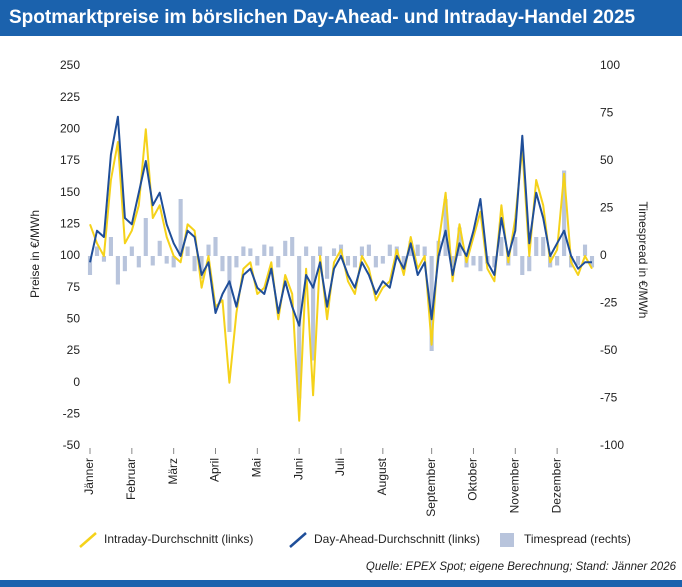  What do you see at coordinates (72, 414) in the screenshot?
I see `y-tick-label: -25` at bounding box center [72, 414].